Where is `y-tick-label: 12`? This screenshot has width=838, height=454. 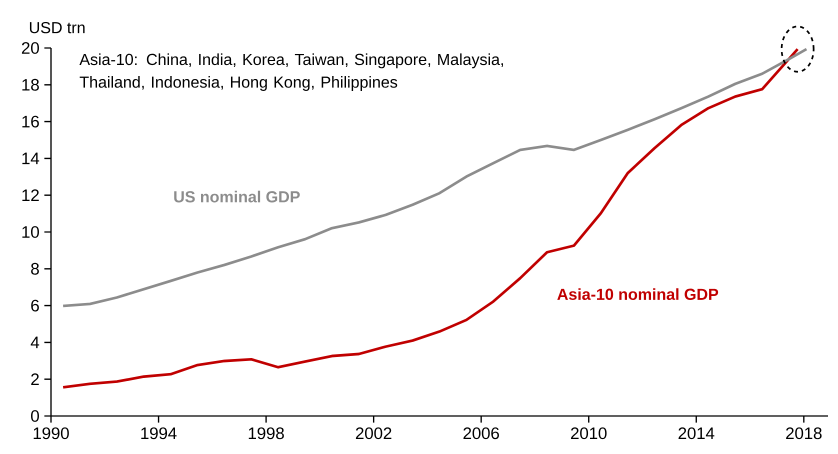
y-tick-label: 12 is located at coordinates (30, 195).